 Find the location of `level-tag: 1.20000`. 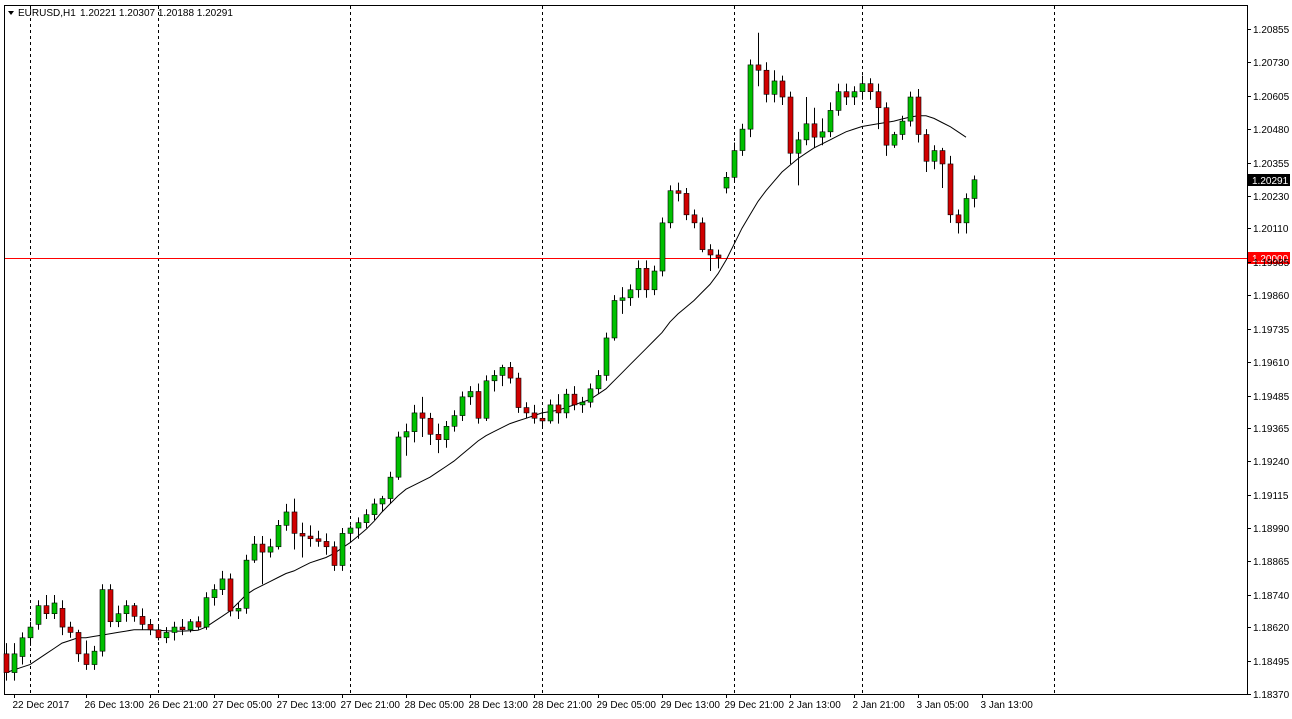

level-tag: 1.20000 is located at coordinates (1269, 258).